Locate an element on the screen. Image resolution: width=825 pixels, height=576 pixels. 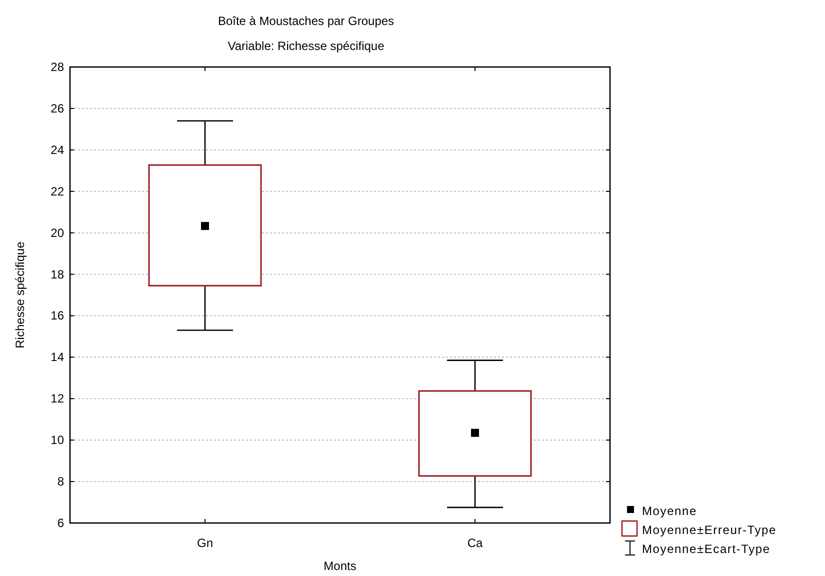
y-tick-label: 16 is located at coordinates (57, 315).